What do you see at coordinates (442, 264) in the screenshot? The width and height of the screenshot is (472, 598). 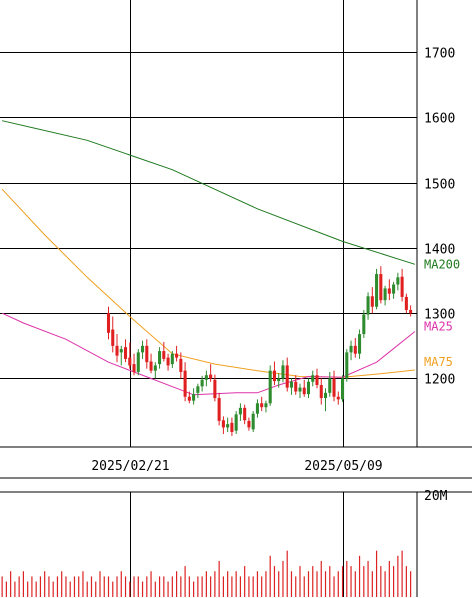 I see `ma200-label: MA200` at bounding box center [442, 264].